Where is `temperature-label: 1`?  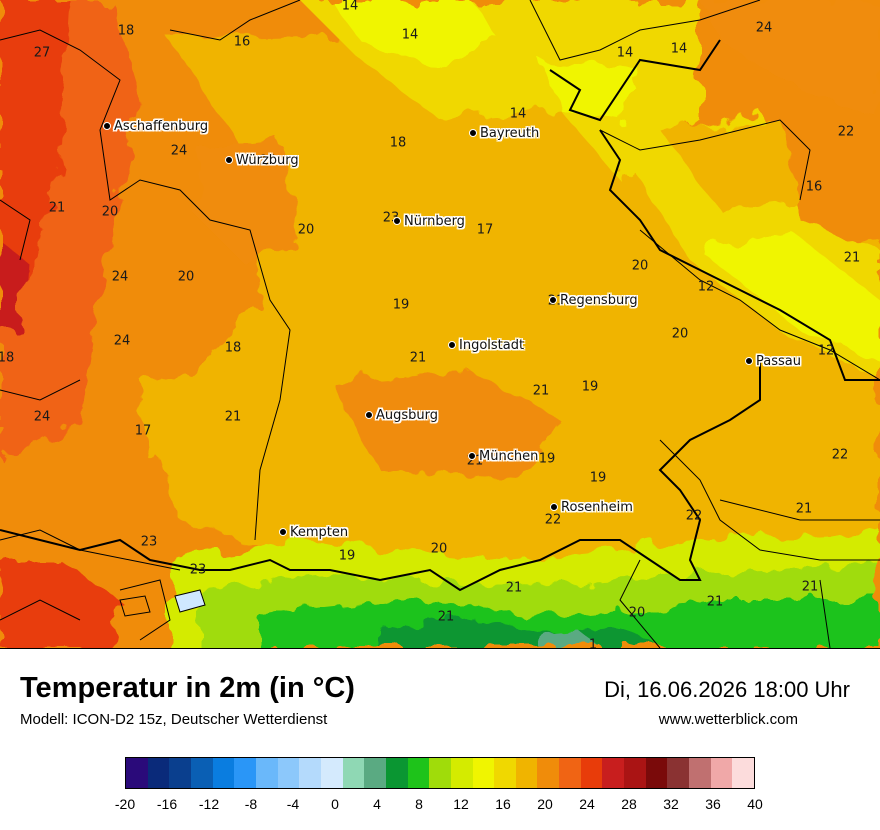
temperature-label: 1 is located at coordinates (593, 643).